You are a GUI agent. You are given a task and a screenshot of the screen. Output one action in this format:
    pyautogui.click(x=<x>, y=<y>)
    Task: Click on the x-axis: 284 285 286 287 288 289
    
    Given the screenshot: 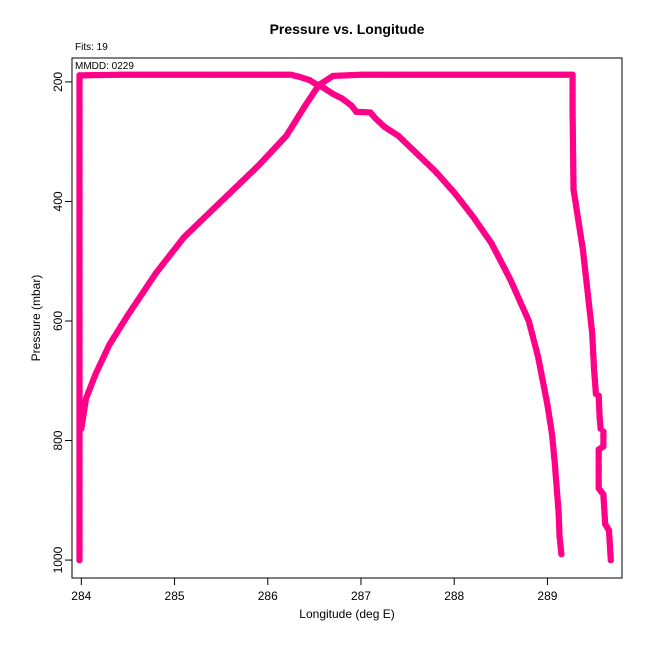 What is the action you would take?
    pyautogui.click(x=314, y=590)
    